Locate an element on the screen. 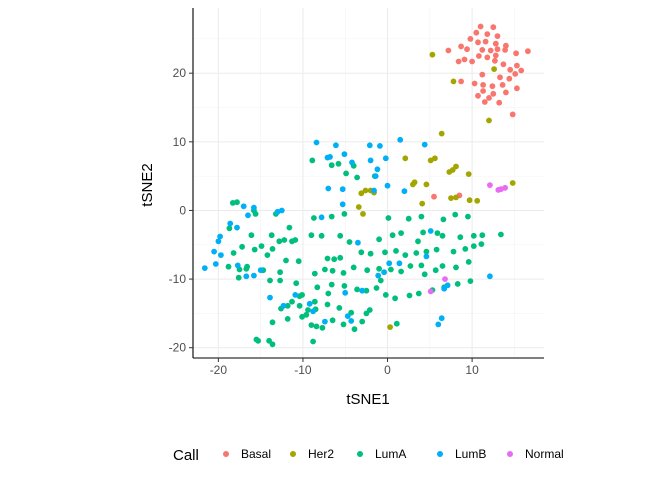 The width and height of the screenshot is (672, 485). legend-item-her2: Her2 is located at coordinates (312, 454).